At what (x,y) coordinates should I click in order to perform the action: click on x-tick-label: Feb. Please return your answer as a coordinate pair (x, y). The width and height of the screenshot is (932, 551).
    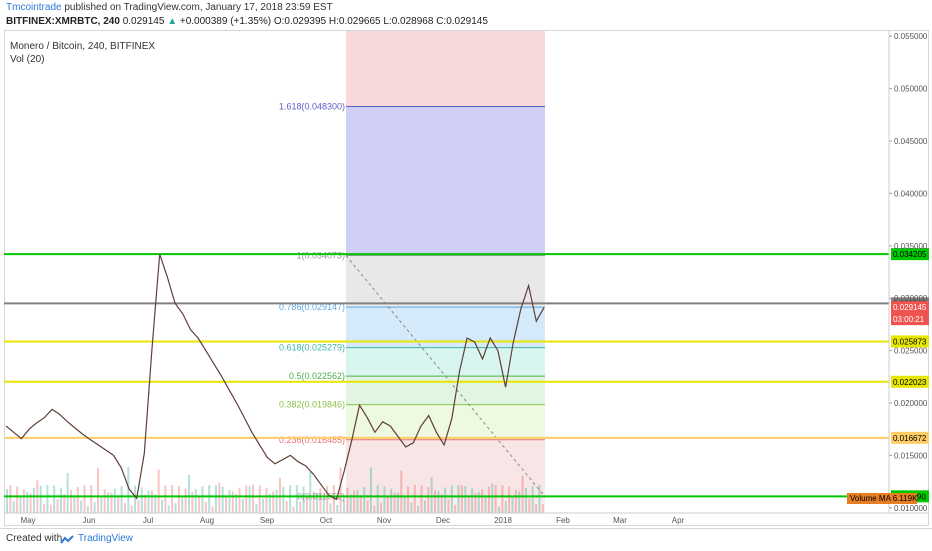
    Looking at the image, I should click on (563, 520).